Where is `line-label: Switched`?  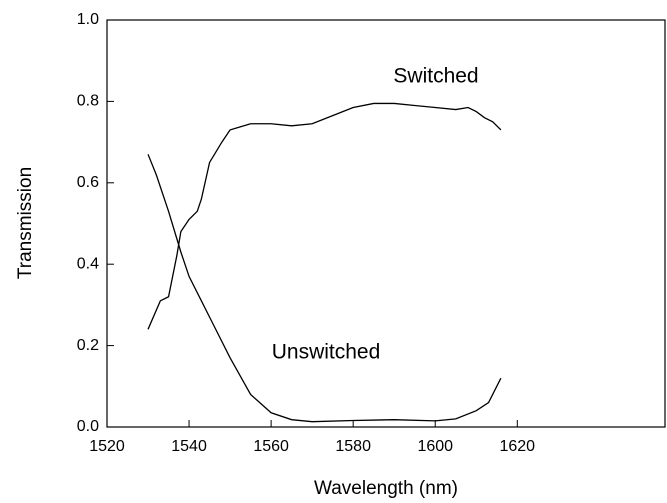
line-label: Switched is located at coordinates (435, 76).